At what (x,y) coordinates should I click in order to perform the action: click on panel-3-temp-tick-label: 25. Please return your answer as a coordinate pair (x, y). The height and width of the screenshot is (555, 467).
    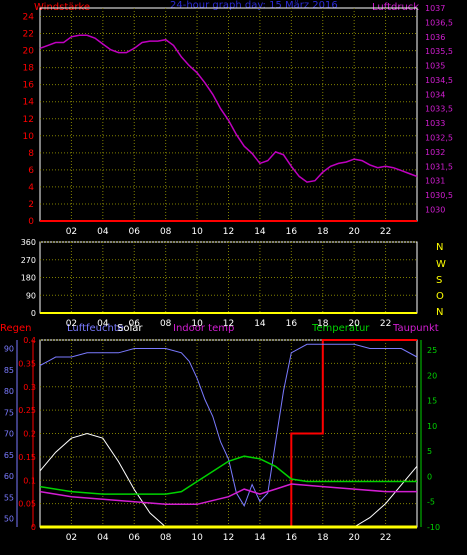
    Looking at the image, I should click on (432, 350).